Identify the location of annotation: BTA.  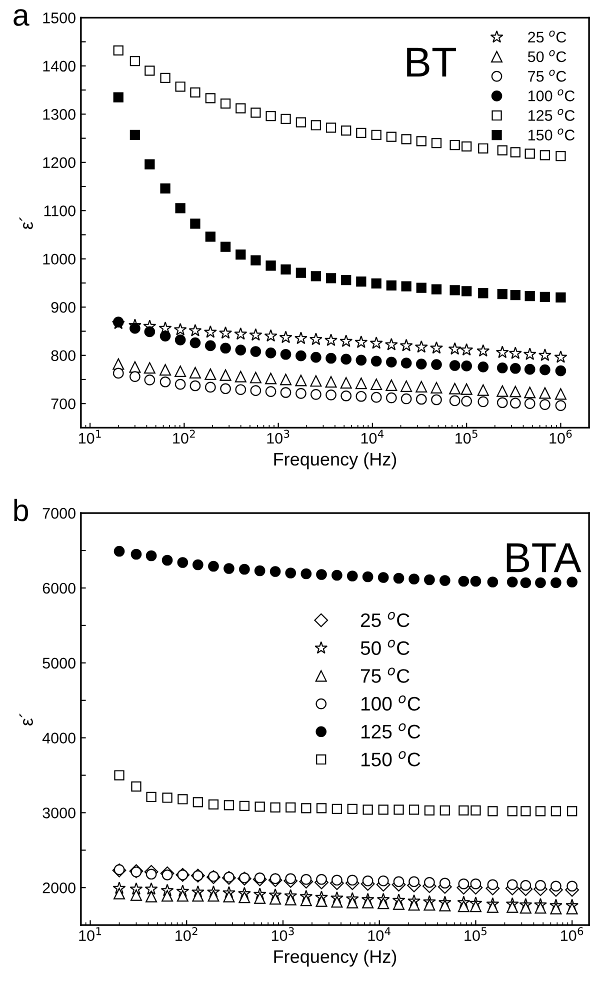
(544, 557).